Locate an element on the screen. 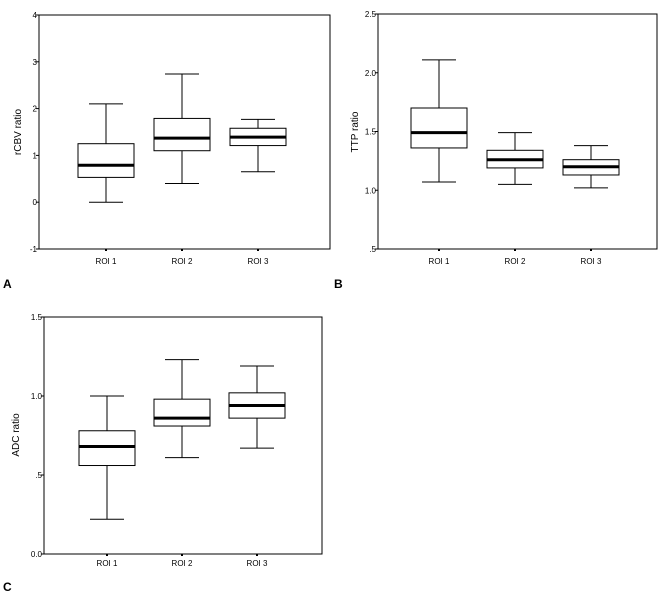  y-tick-label-b: 1.0 is located at coordinates (371, 190).